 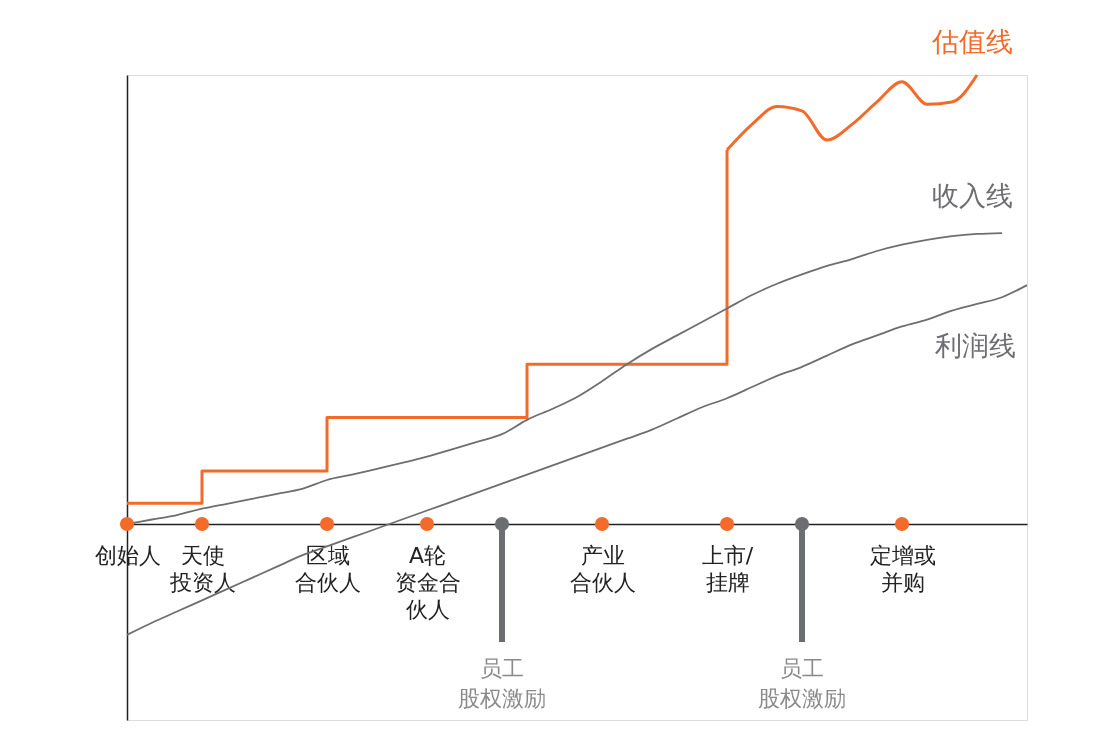 What do you see at coordinates (327, 569) in the screenshot?
I see `x-tick-label: 区域合伙人` at bounding box center [327, 569].